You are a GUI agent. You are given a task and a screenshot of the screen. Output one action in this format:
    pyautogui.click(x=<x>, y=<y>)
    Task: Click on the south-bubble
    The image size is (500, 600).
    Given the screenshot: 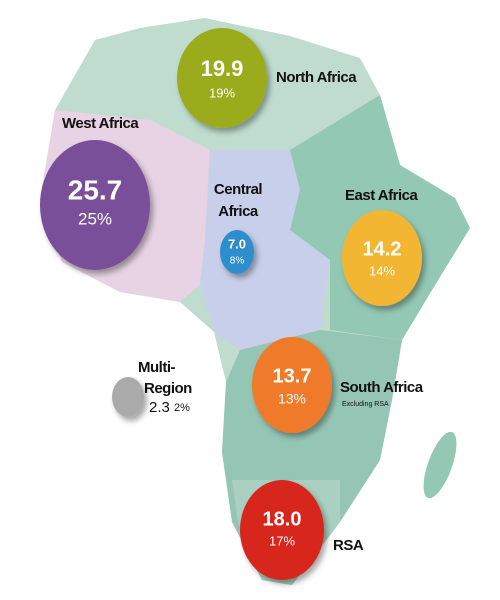 What is the action you would take?
    pyautogui.click(x=292, y=385)
    